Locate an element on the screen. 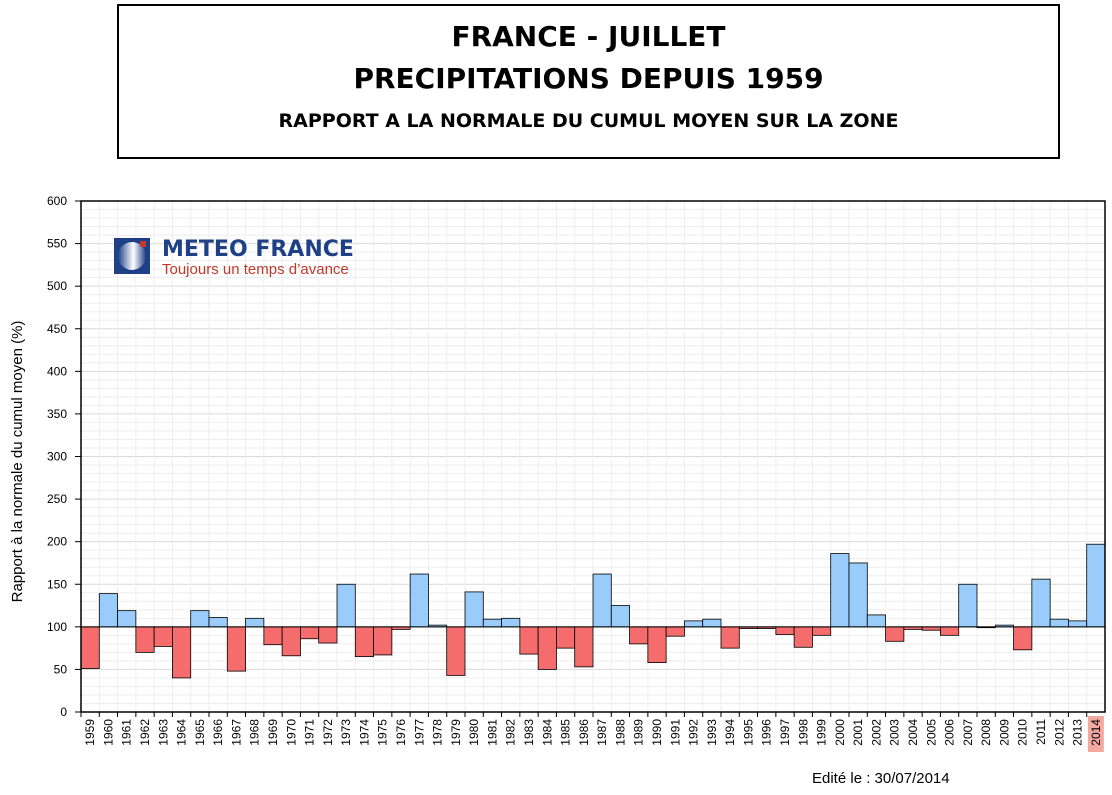 This screenshot has height=795, width=1112. chart-title-line2: PRECIPITATIONS DEPUIS 1959 is located at coordinates (588, 78).